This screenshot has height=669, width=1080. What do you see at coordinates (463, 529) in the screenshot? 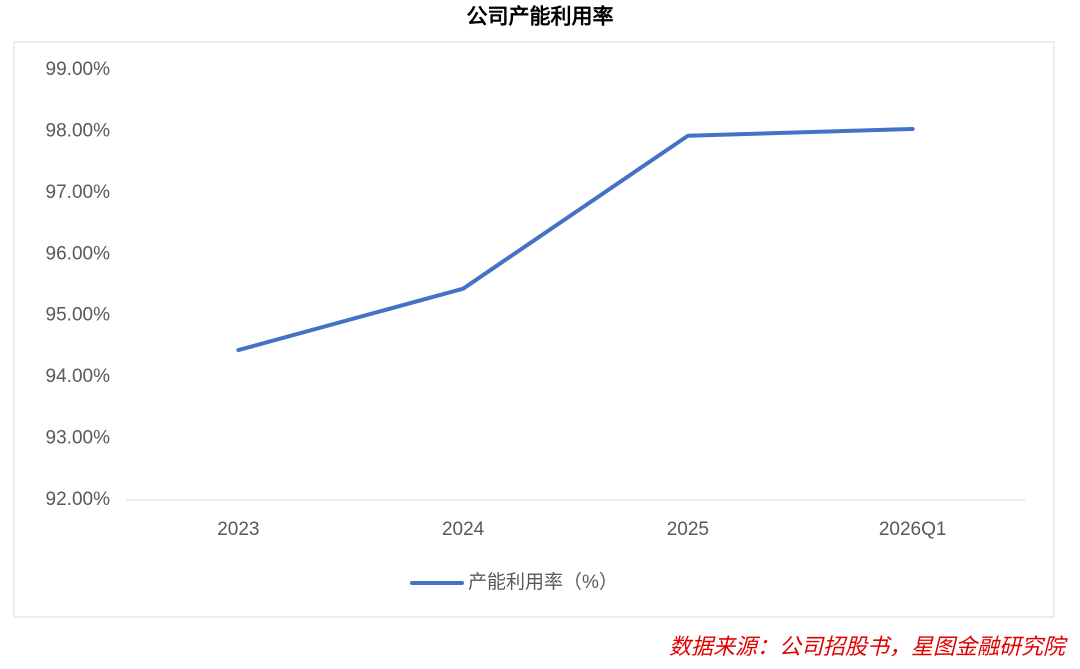
I see `x-tick-label: 2024` at bounding box center [463, 529].